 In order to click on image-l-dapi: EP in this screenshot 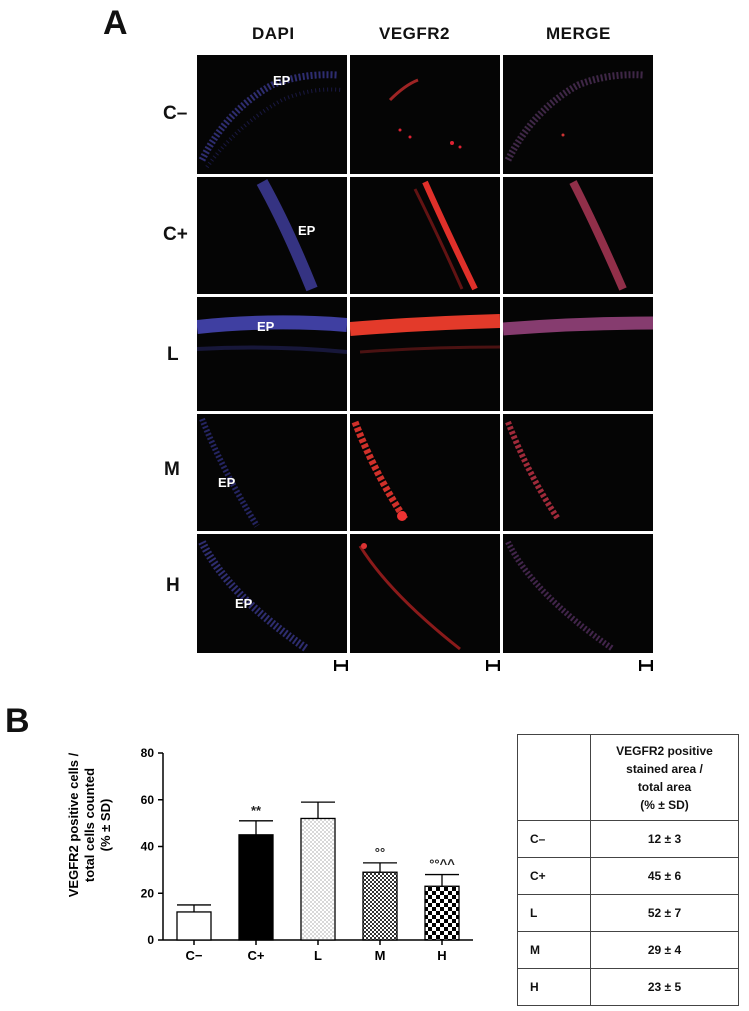, I will do `click(272, 354)`.